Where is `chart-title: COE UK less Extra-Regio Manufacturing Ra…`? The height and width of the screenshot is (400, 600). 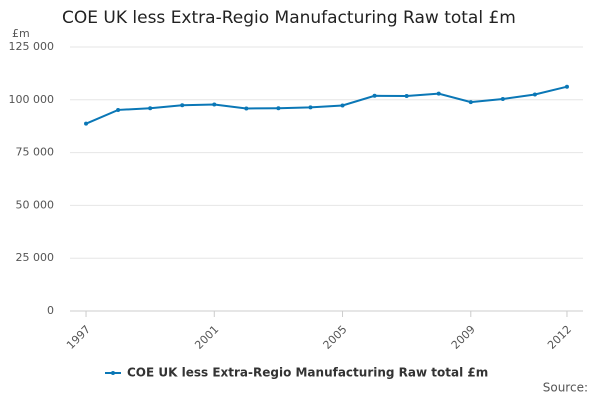
chart-title: COE UK less Extra-Regio Manufacturing Ra… is located at coordinates (289, 18).